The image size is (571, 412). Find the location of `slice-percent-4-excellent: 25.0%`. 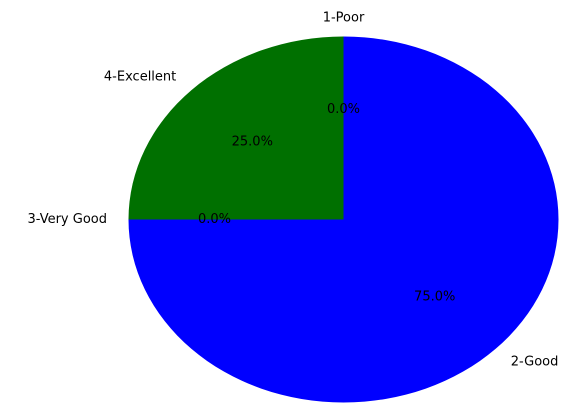

slice-percent-4-excellent: 25.0% is located at coordinates (252, 141).